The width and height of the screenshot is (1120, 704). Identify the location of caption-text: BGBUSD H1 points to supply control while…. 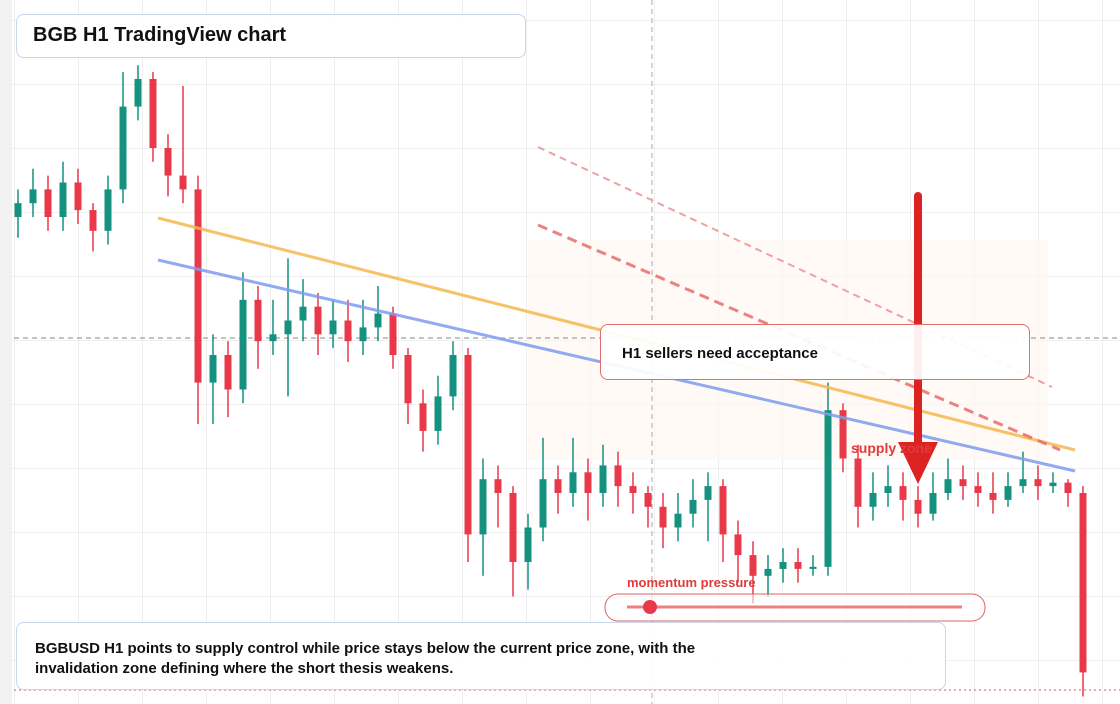
(365, 658).